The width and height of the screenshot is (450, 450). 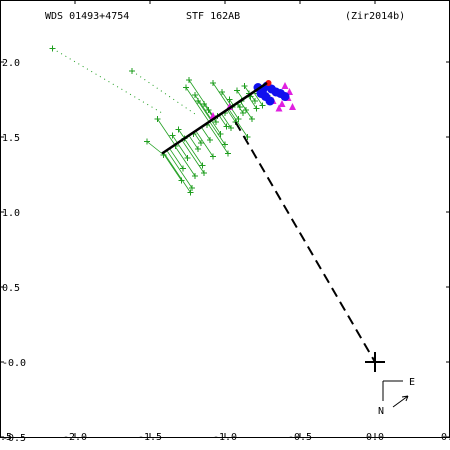 What do you see at coordinates (150, 437) in the screenshot?
I see `x-tick-label: -1.5` at bounding box center [150, 437].